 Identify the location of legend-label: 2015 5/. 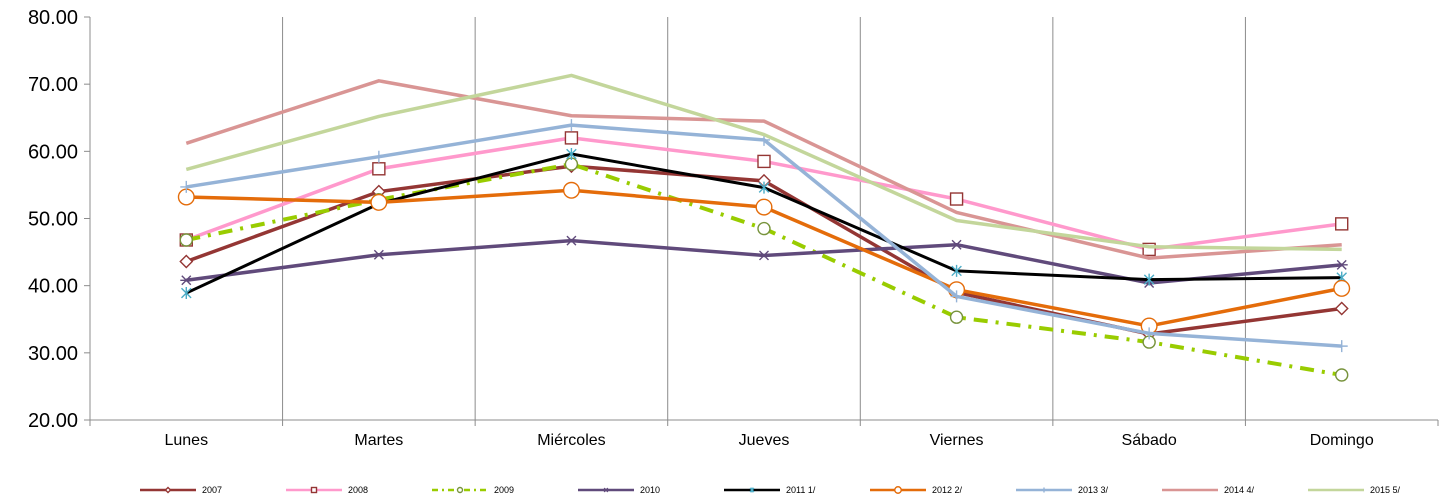
(1385, 490).